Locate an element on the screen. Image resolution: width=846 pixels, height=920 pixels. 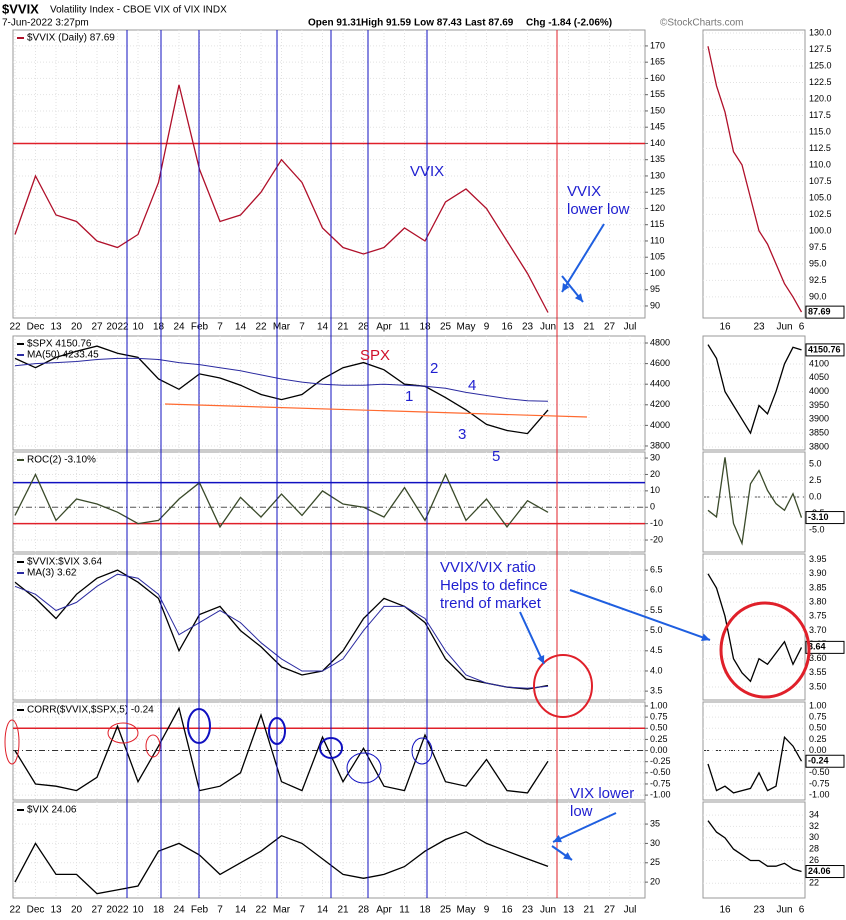
zoom-y-tick-label: 0.0 is located at coordinates (815, 496).